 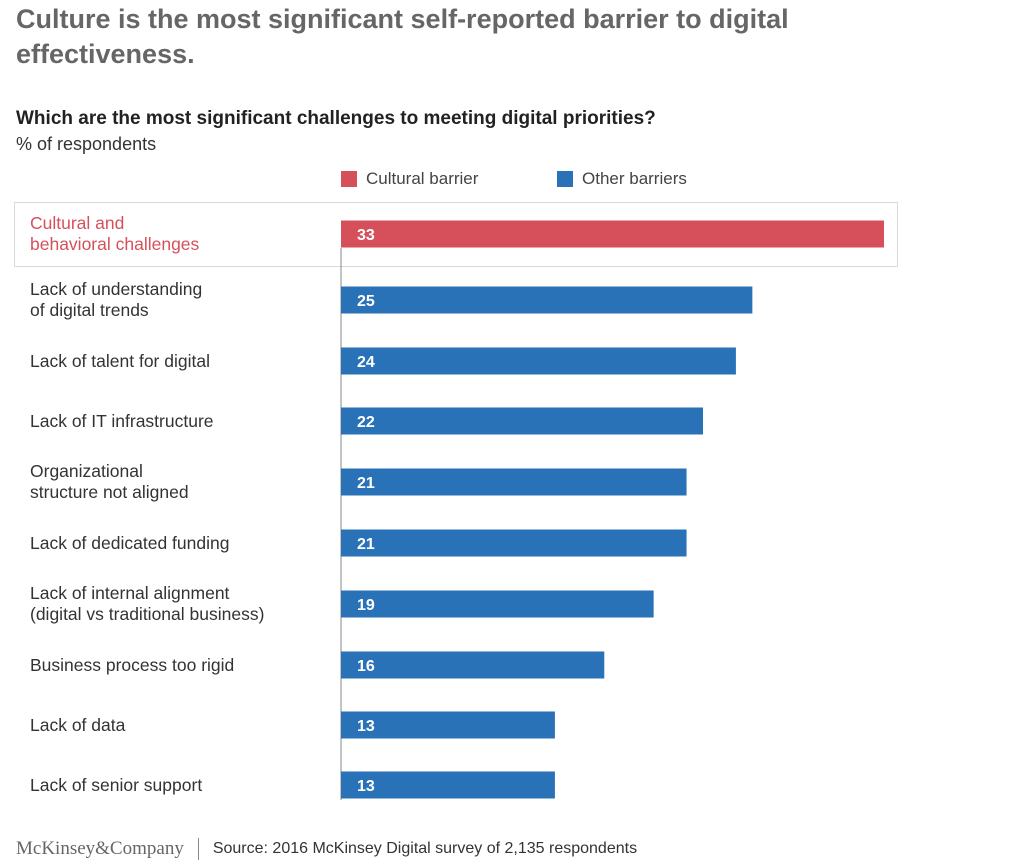 I want to click on bar-value-label-4: 21, so click(x=366, y=483).